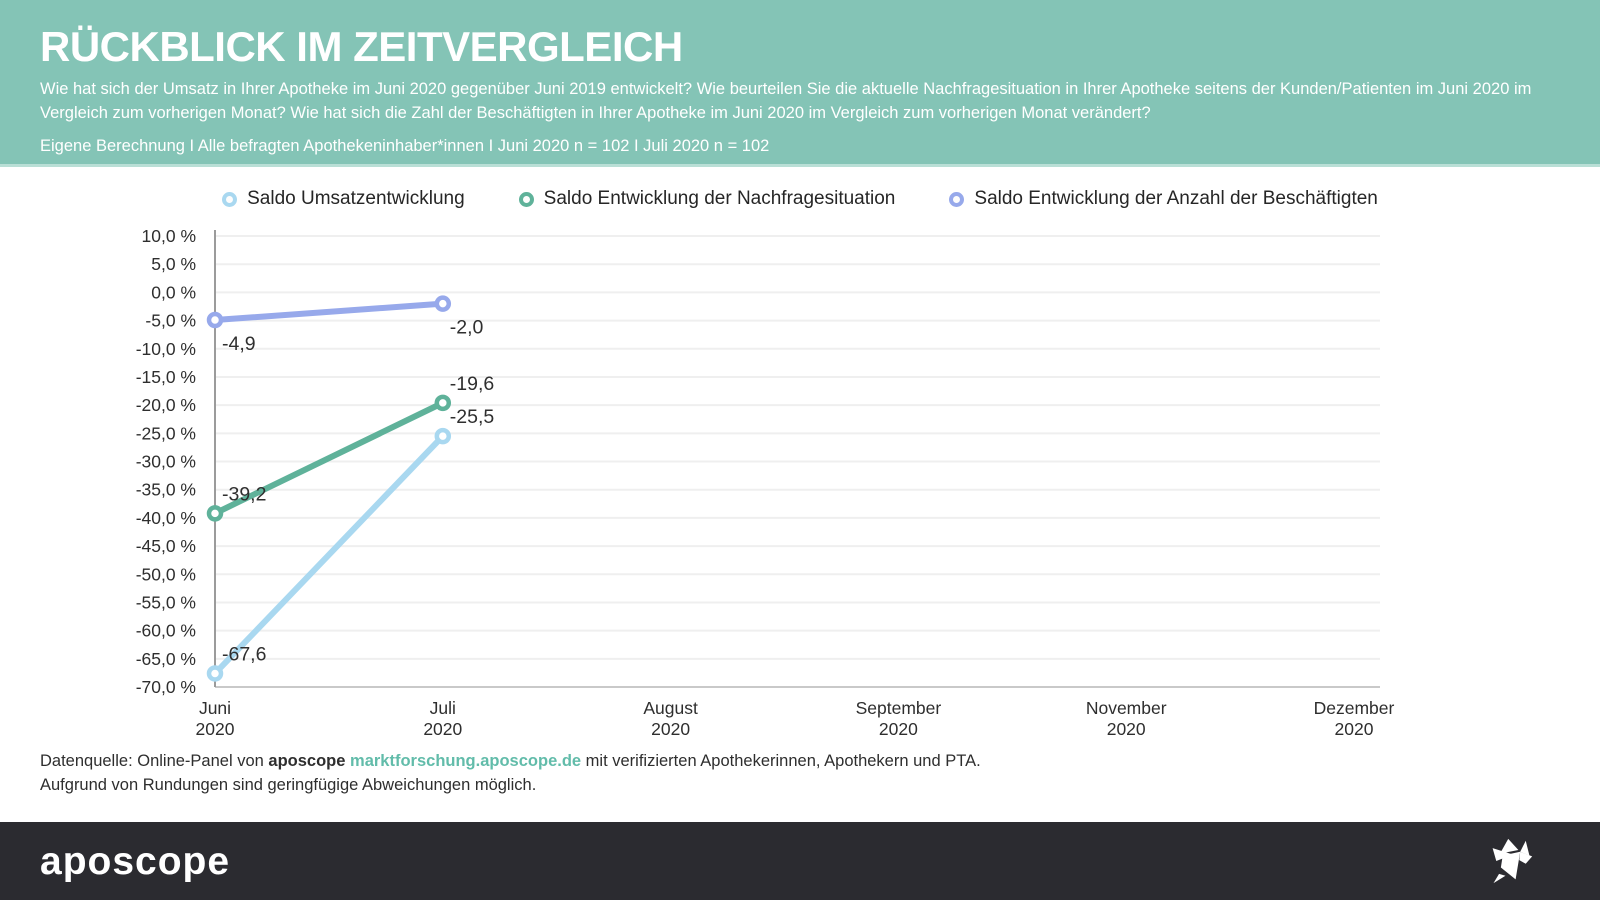  What do you see at coordinates (166, 602) in the screenshot?
I see `y-tick-label: -55,0 %` at bounding box center [166, 602].